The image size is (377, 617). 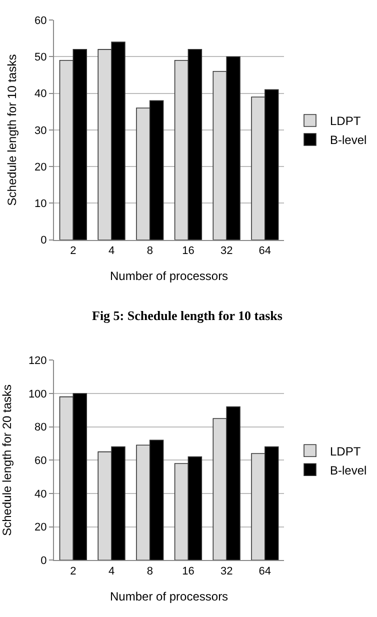 I want to click on y-tick-label: 100, so click(x=37, y=394).